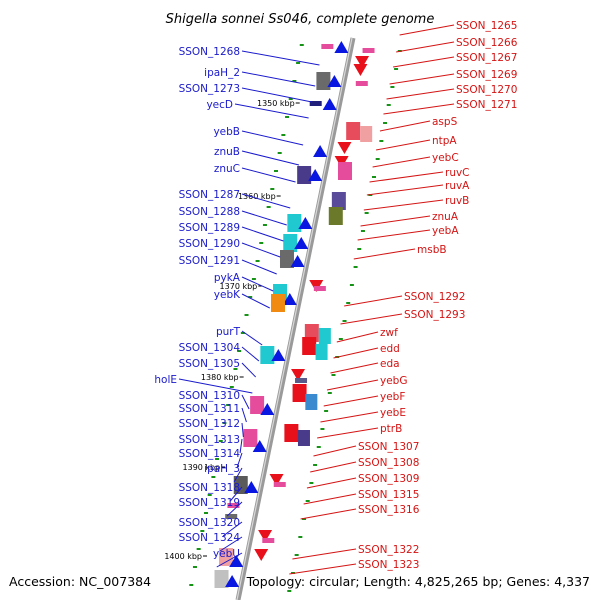  I want to click on right-gene-label: SSON_1323, so click(388, 565).